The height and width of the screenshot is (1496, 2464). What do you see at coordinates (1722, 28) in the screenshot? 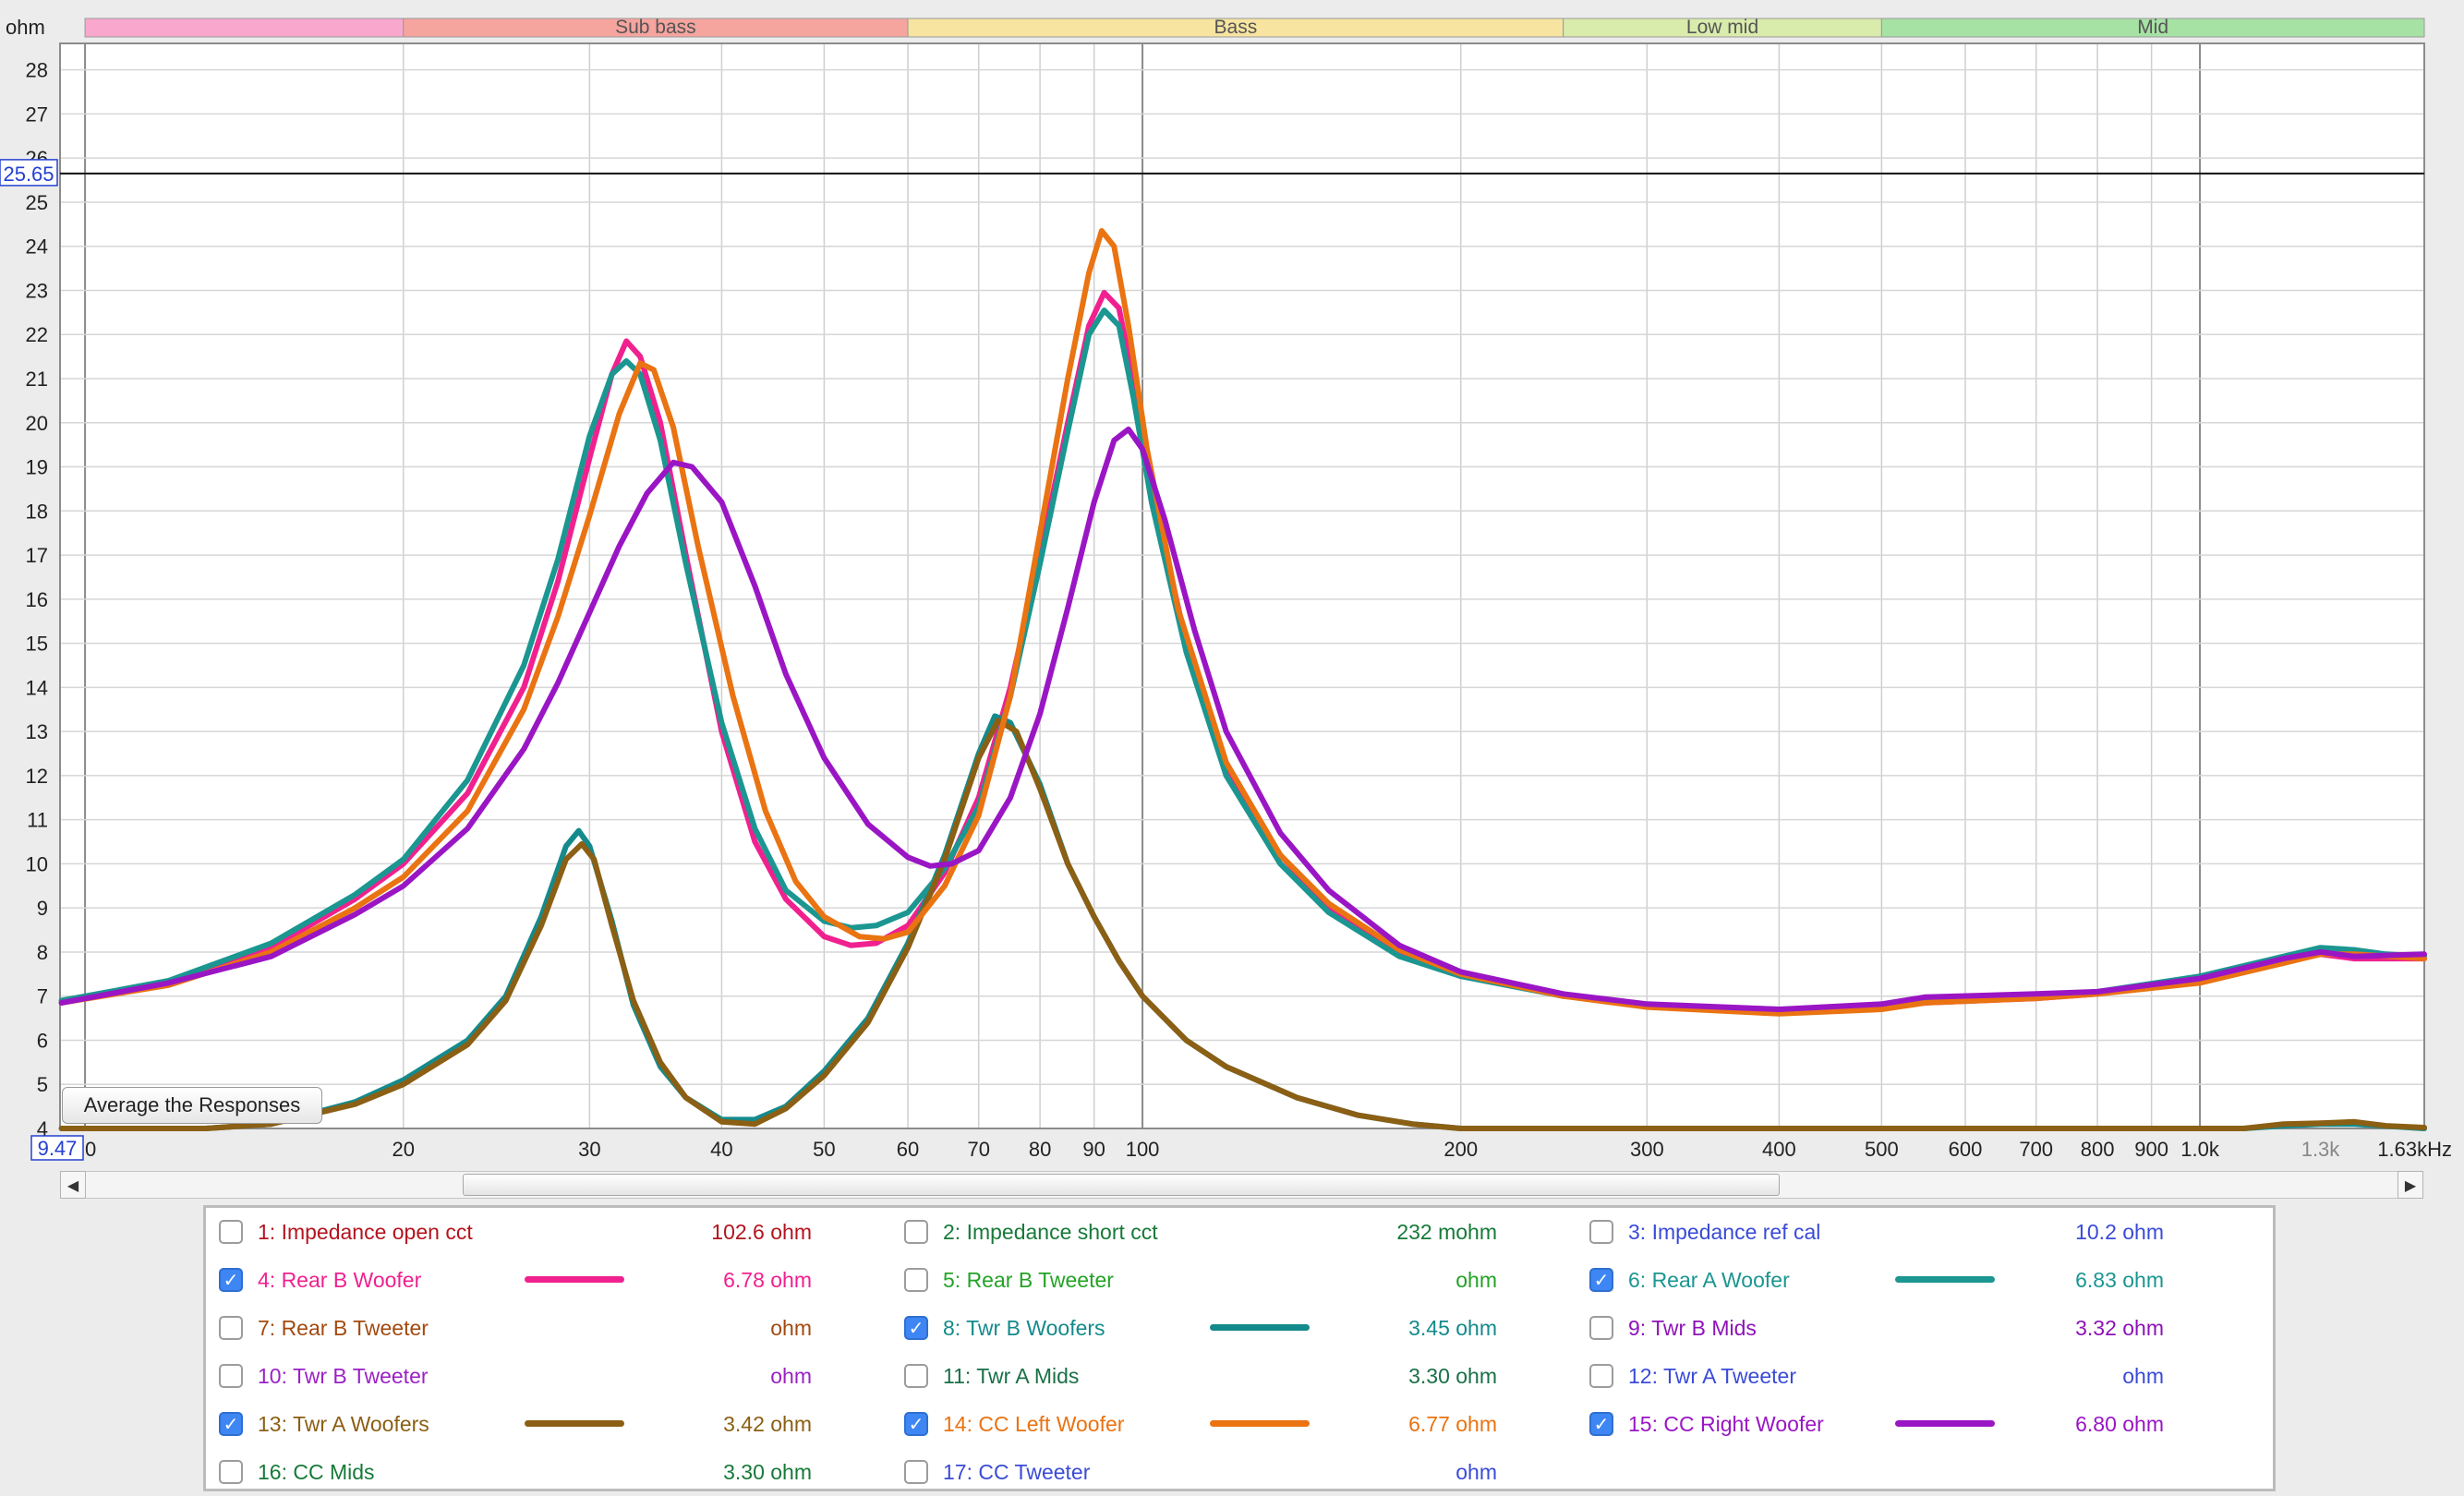
I see `band-label: Low mid` at bounding box center [1722, 28].